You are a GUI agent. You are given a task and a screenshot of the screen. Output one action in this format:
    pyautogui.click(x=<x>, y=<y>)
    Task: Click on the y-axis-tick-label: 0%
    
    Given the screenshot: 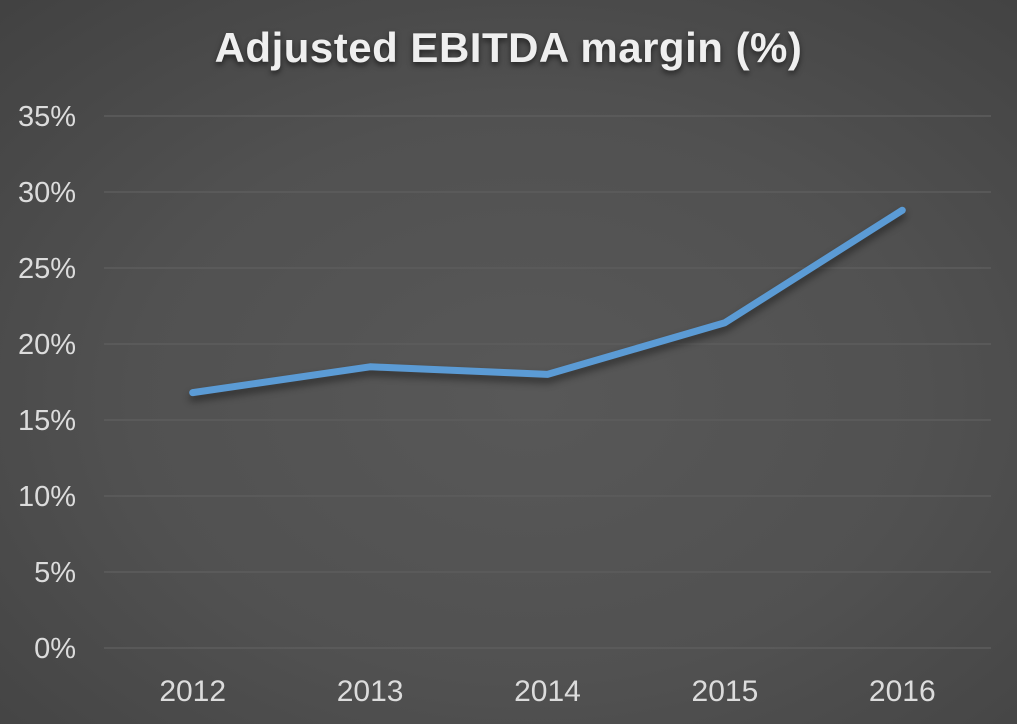 What is the action you would take?
    pyautogui.click(x=55, y=649)
    